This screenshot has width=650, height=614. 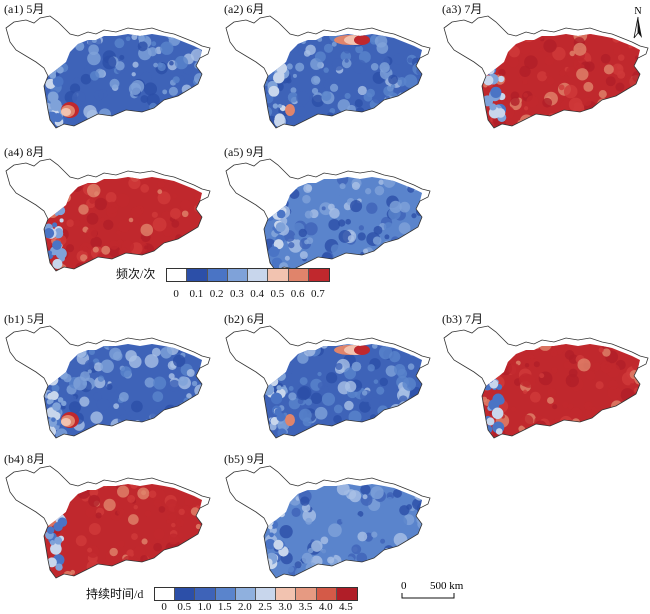 What do you see at coordinates (325, 607) in the screenshot?
I see `legend-tick-label: 4.0` at bounding box center [325, 607].